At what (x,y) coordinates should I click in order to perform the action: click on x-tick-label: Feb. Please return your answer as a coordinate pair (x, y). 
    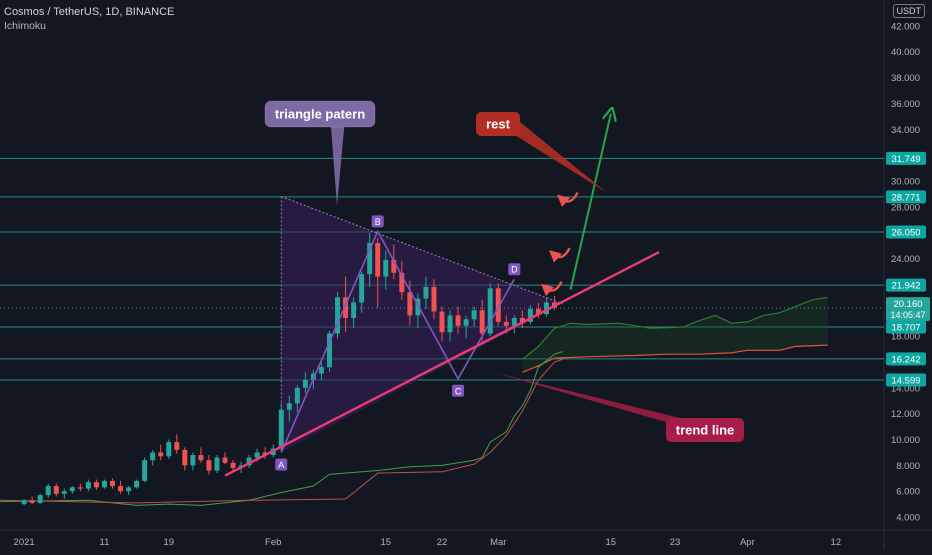
    Looking at the image, I should click on (273, 542).